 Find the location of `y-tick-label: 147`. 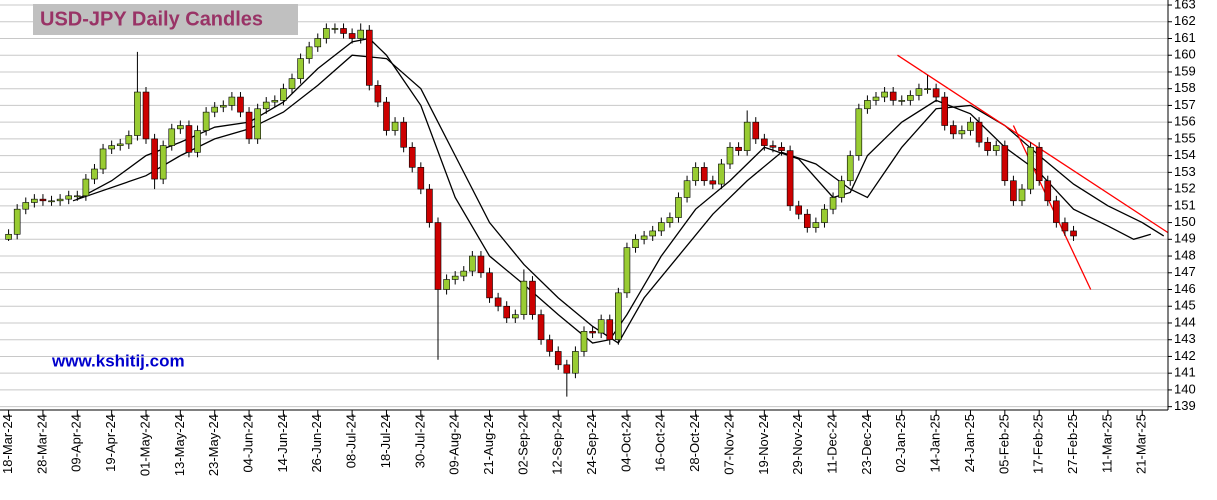

y-tick-label: 147 is located at coordinates (1185, 271).